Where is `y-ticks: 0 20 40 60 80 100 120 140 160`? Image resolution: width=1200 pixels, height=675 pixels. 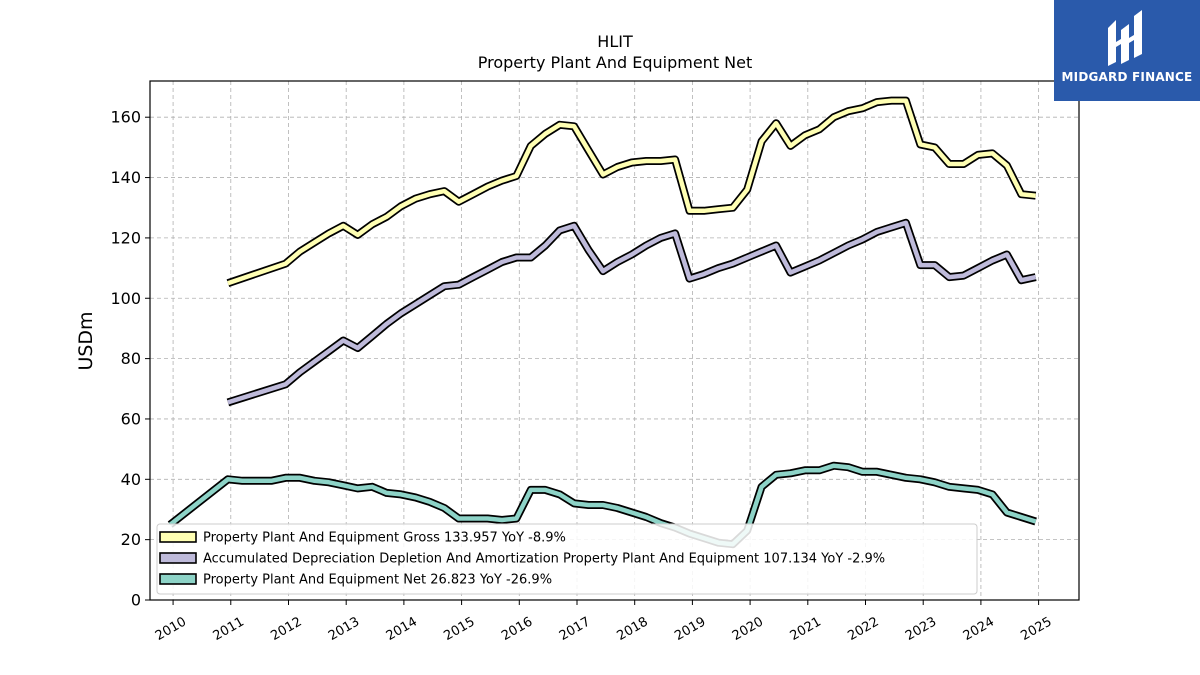
y-ticks: 0 20 40 60 80 100 120 140 160 is located at coordinates (130, 359).